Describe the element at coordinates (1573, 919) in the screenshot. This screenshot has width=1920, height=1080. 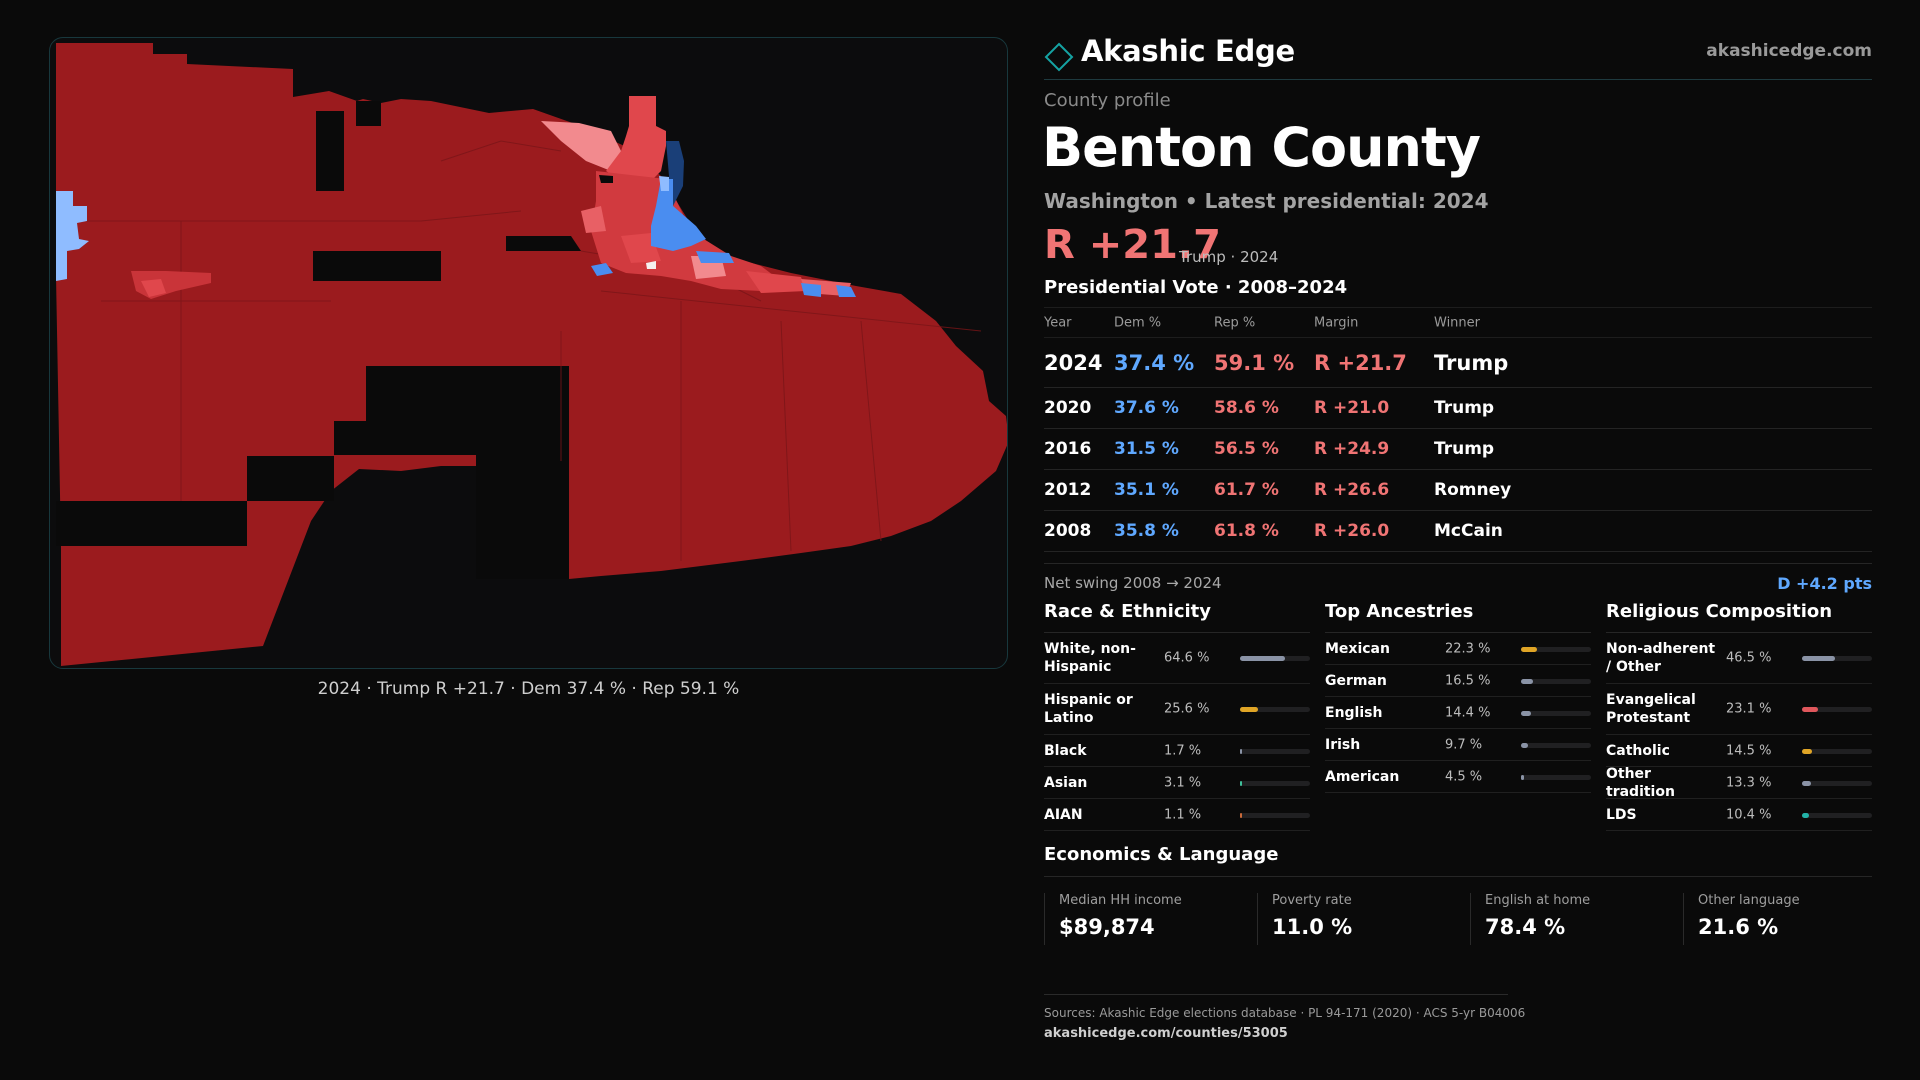
I see `econ-card-english: English at home 78.4 %` at that location.